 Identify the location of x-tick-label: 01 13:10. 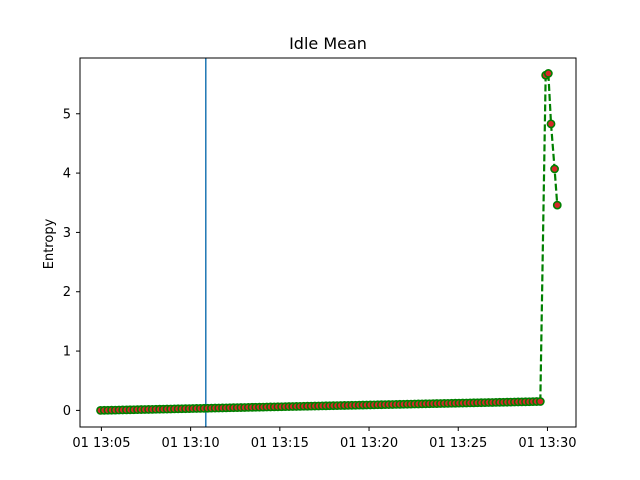
(191, 443).